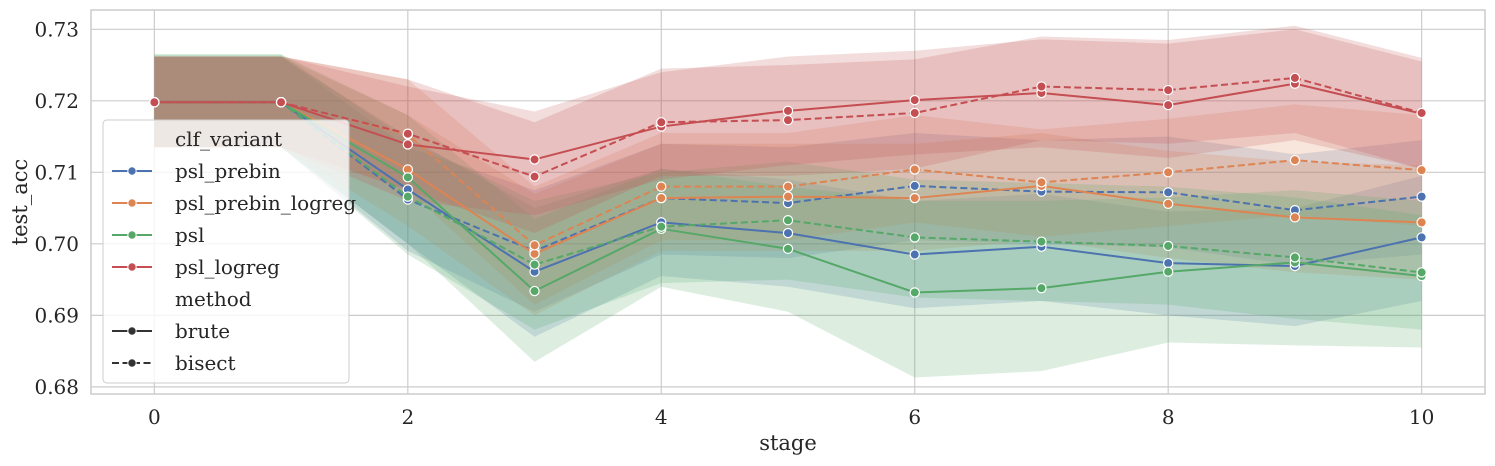 This screenshot has height=466, width=1495. I want to click on y-tick-label: 0.71, so click(56, 172).